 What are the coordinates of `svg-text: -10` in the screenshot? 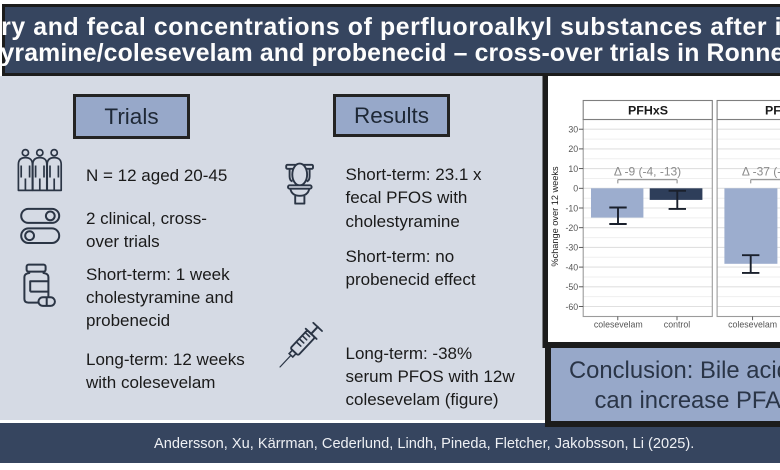 It's located at (571, 208).